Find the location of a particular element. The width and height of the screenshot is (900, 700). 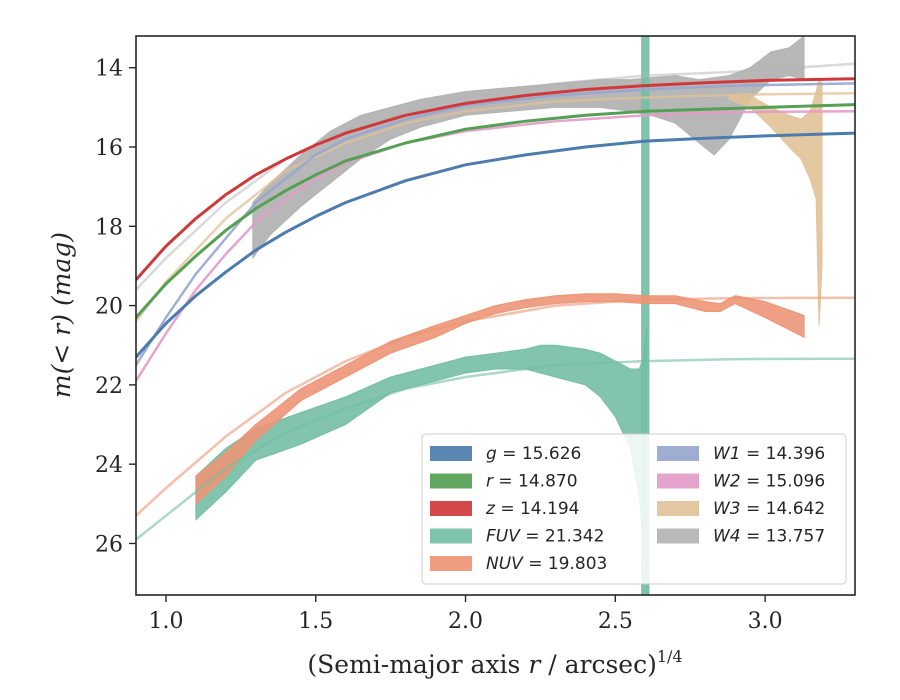

legend-label-w4: W4 = 13.757 is located at coordinates (769, 537).